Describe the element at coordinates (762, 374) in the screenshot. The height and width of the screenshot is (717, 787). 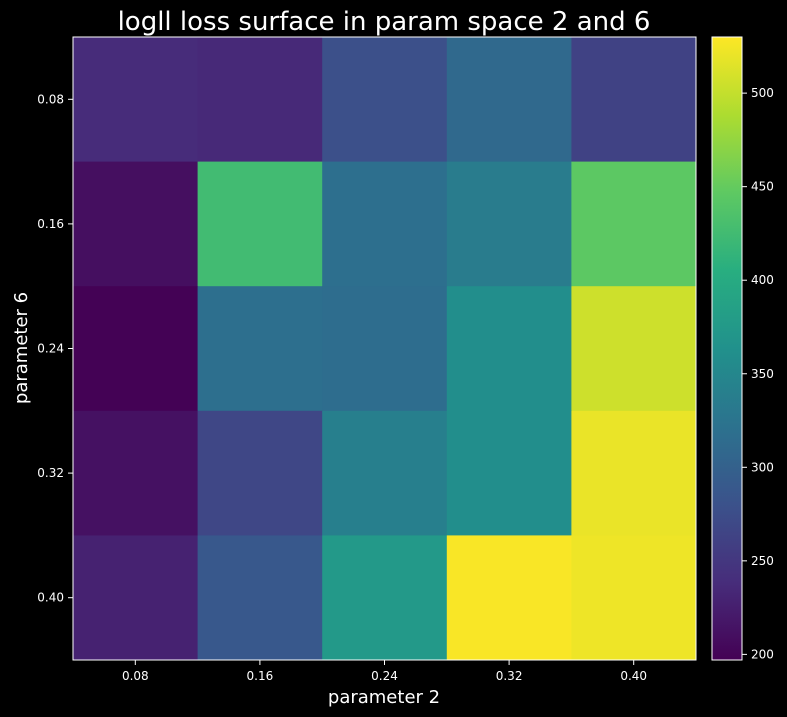
I see `colorbar-tick-label: 350` at that location.